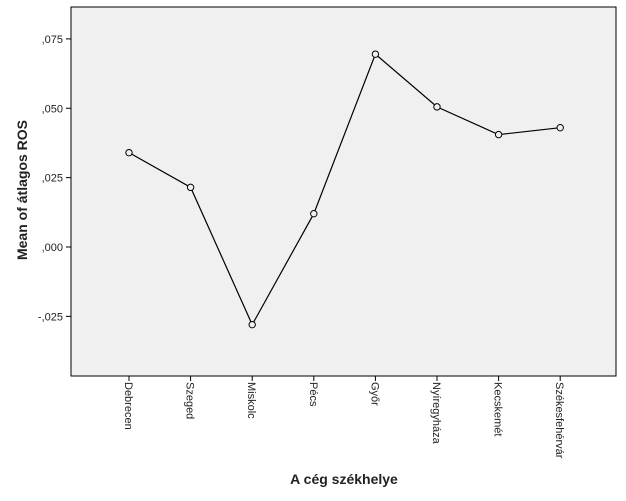  What do you see at coordinates (190, 400) in the screenshot?
I see `x-tick-label: Szeged` at bounding box center [190, 400].